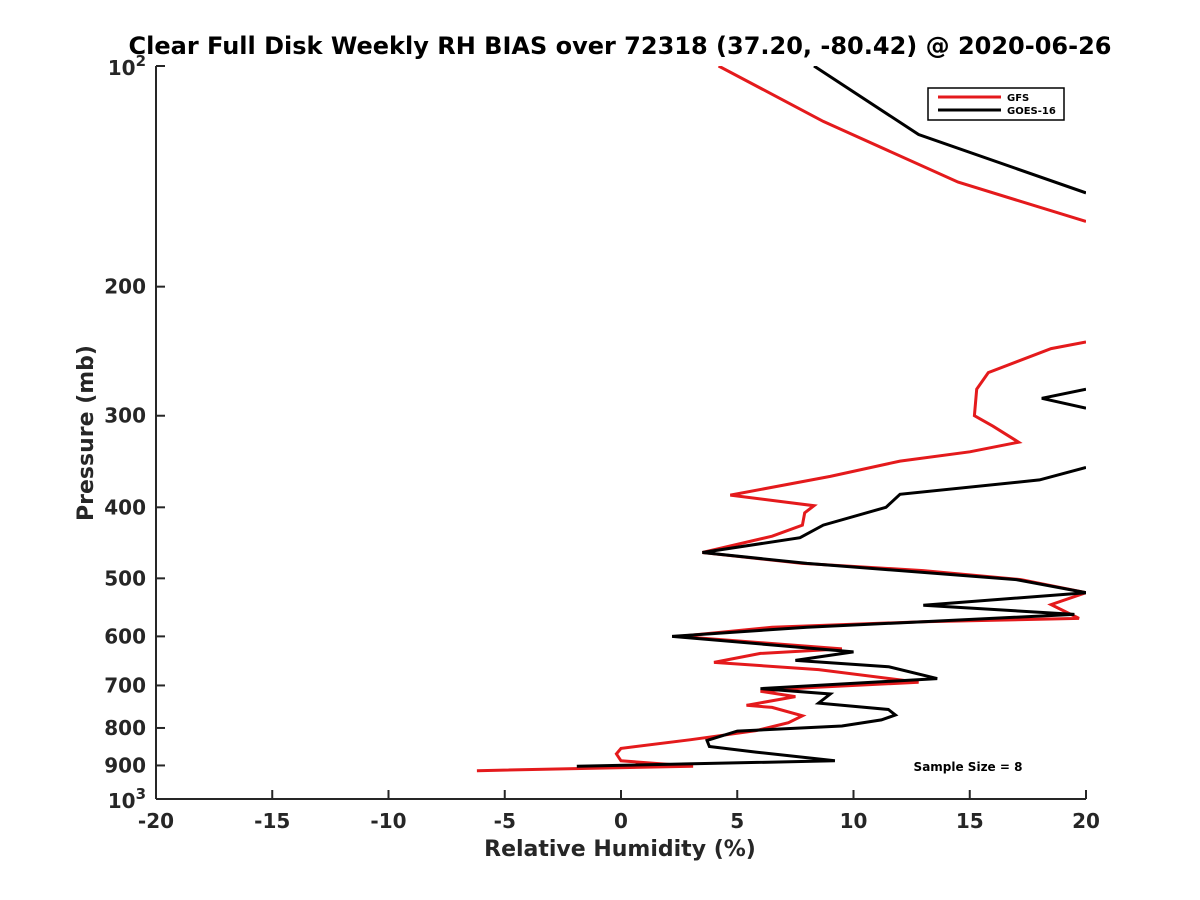  What do you see at coordinates (970, 821) in the screenshot?
I see `x-tick-label: 15` at bounding box center [970, 821].